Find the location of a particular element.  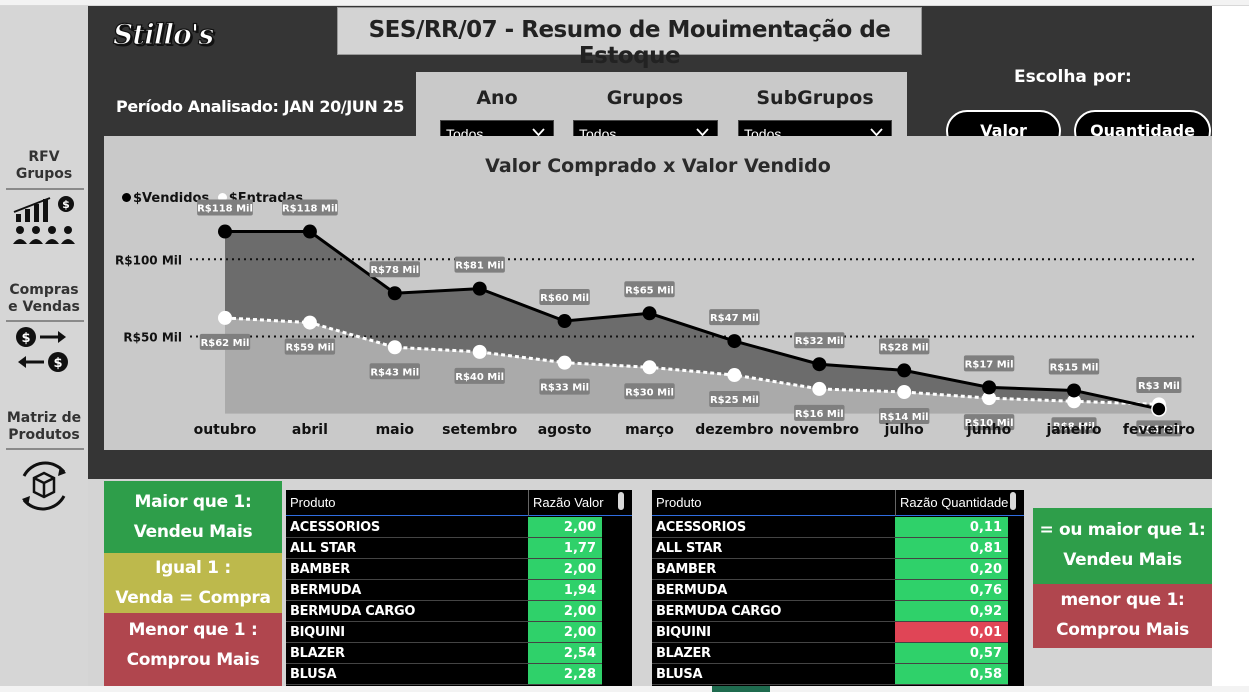

nav-matriz-produtos: Matriz de Produtos is located at coordinates (44, 427).